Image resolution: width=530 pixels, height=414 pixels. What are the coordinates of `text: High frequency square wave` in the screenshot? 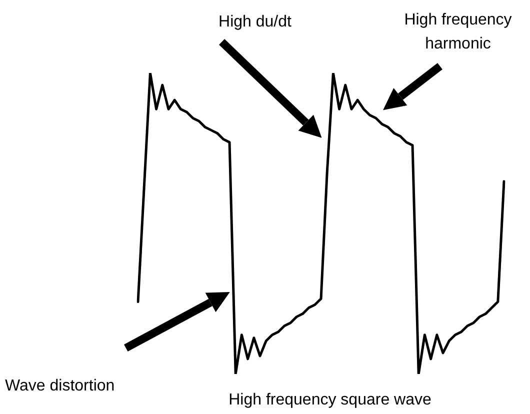 It's located at (330, 399).